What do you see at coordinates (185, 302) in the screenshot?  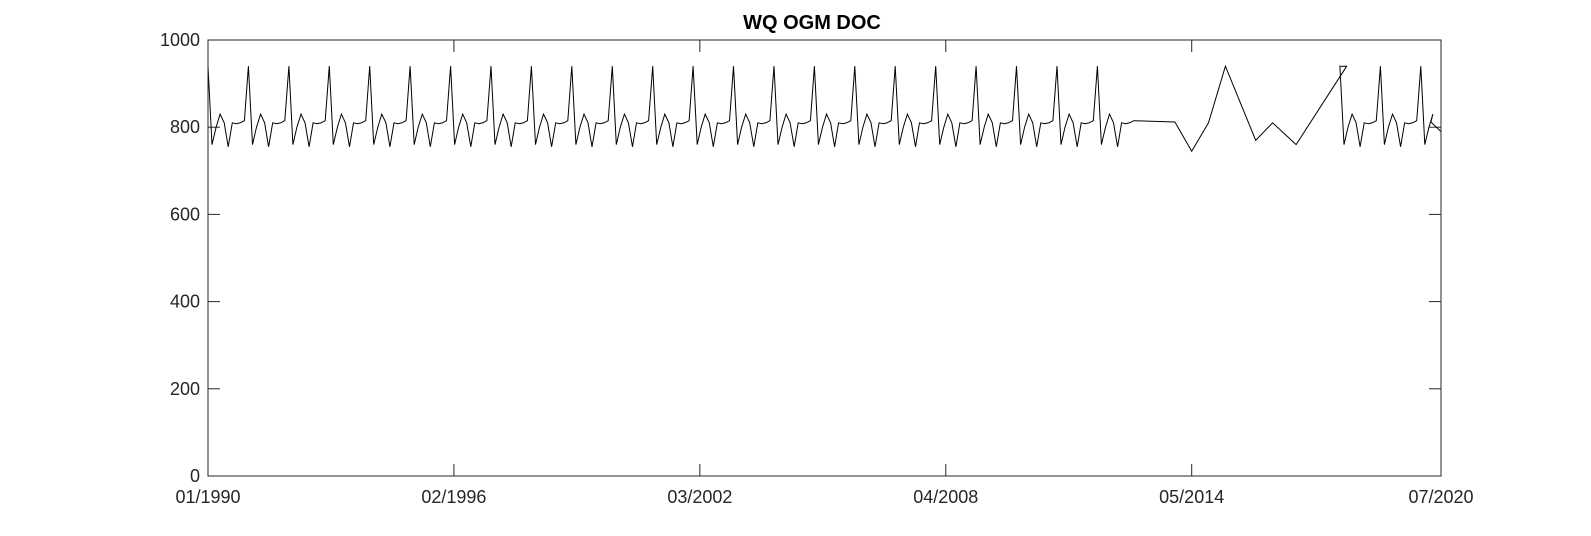 I see `y-tick-label: 400` at bounding box center [185, 302].